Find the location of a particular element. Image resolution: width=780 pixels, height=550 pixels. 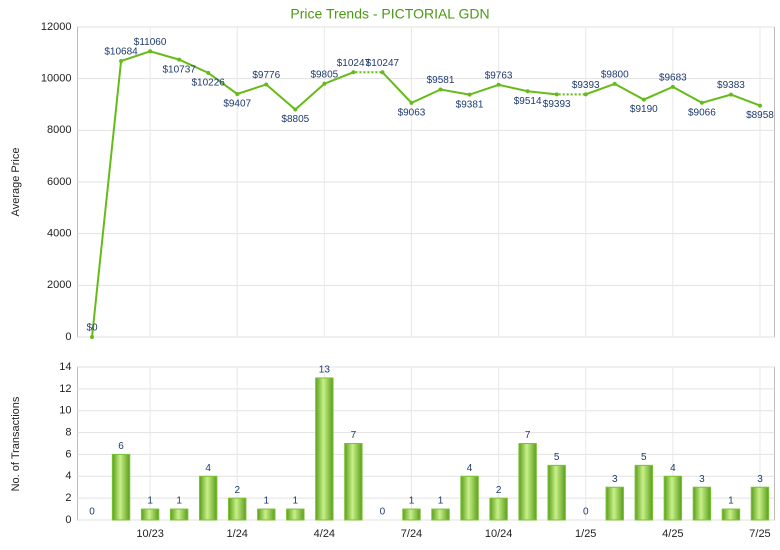

y-tick-label: 10 is located at coordinates (65, 411).